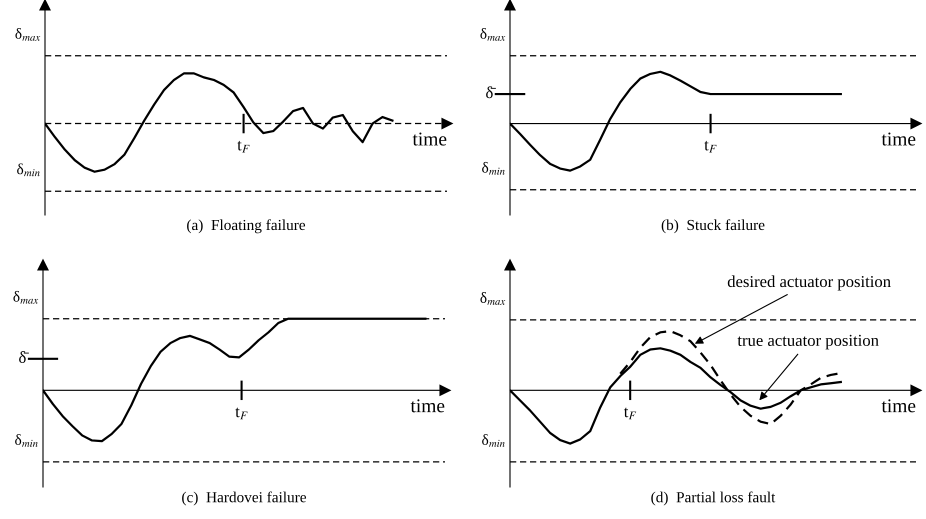 The height and width of the screenshot is (519, 926). I want to click on text: (d) Partial loss fault, so click(713, 498).